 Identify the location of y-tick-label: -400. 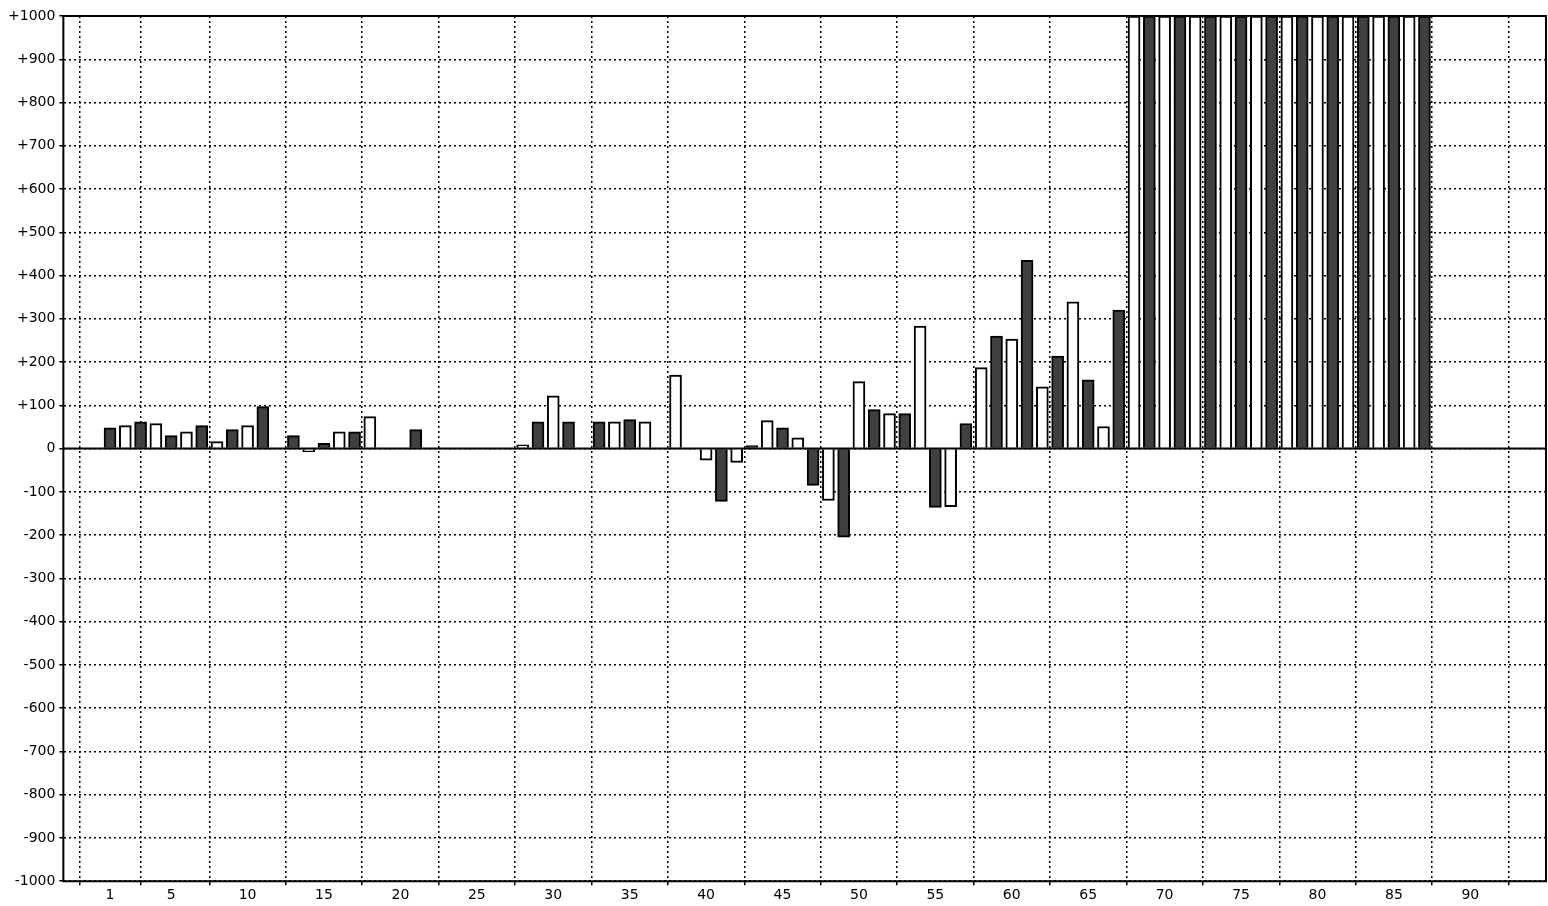
(39, 620).